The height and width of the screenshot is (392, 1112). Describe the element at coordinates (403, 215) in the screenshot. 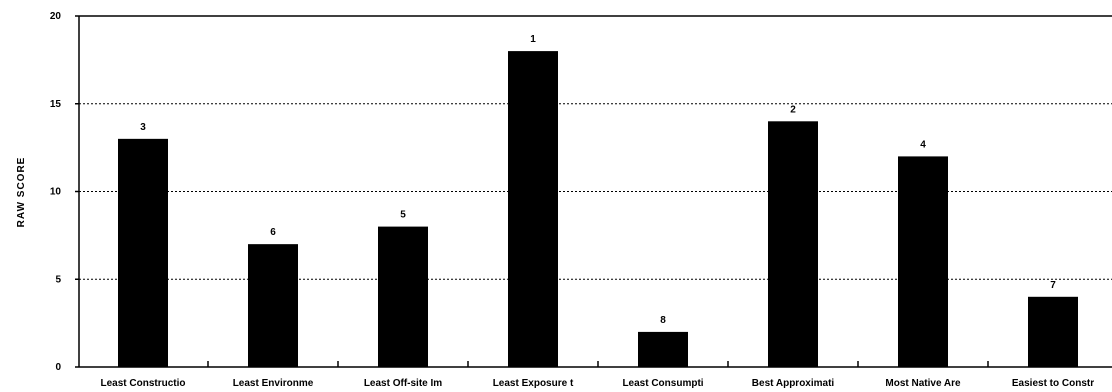

I see `data-label-3: 5` at that location.